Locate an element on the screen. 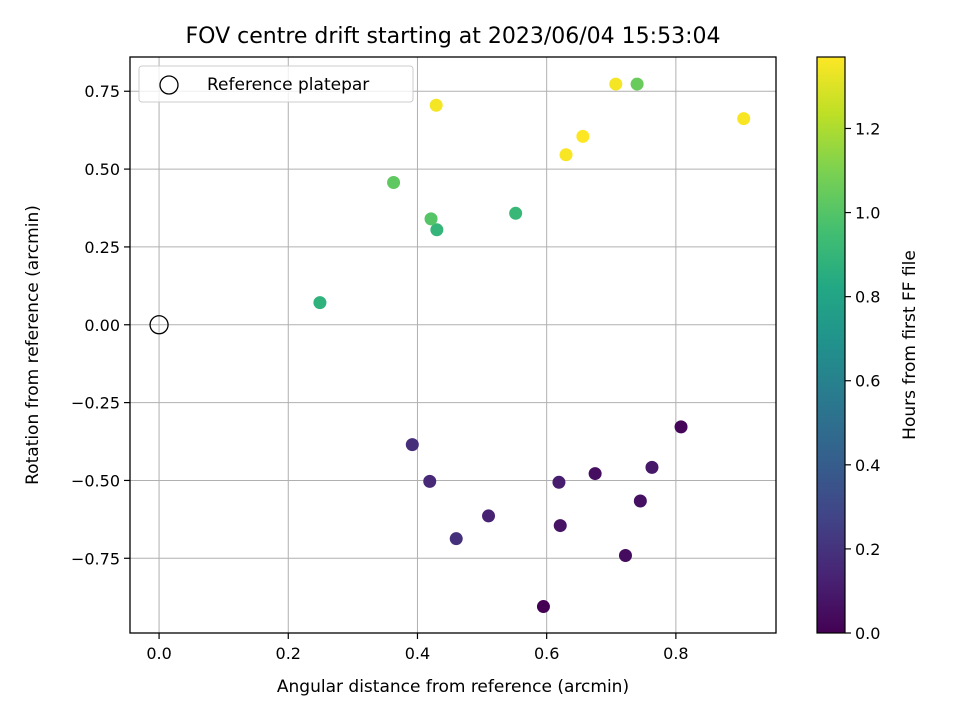  colorbar-tick-label: 0.4 is located at coordinates (867, 465).